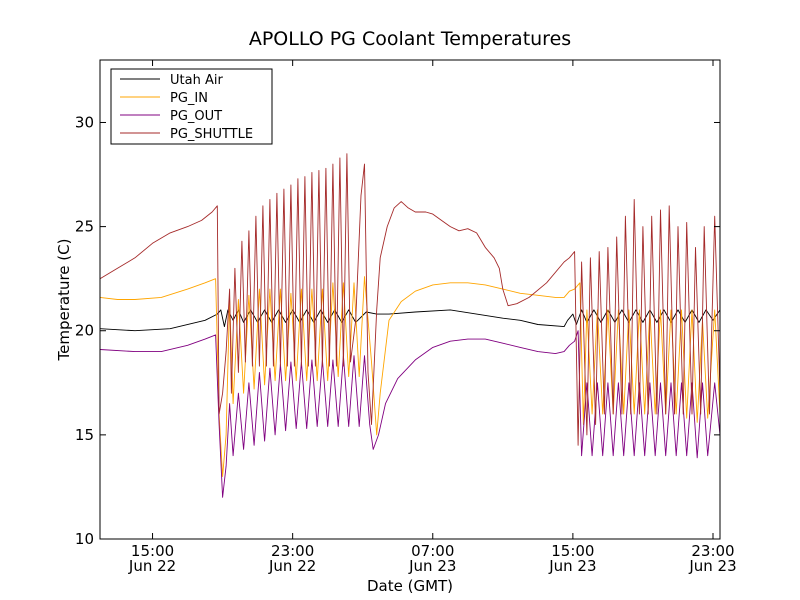  I want to click on legend-box, so click(191, 106).